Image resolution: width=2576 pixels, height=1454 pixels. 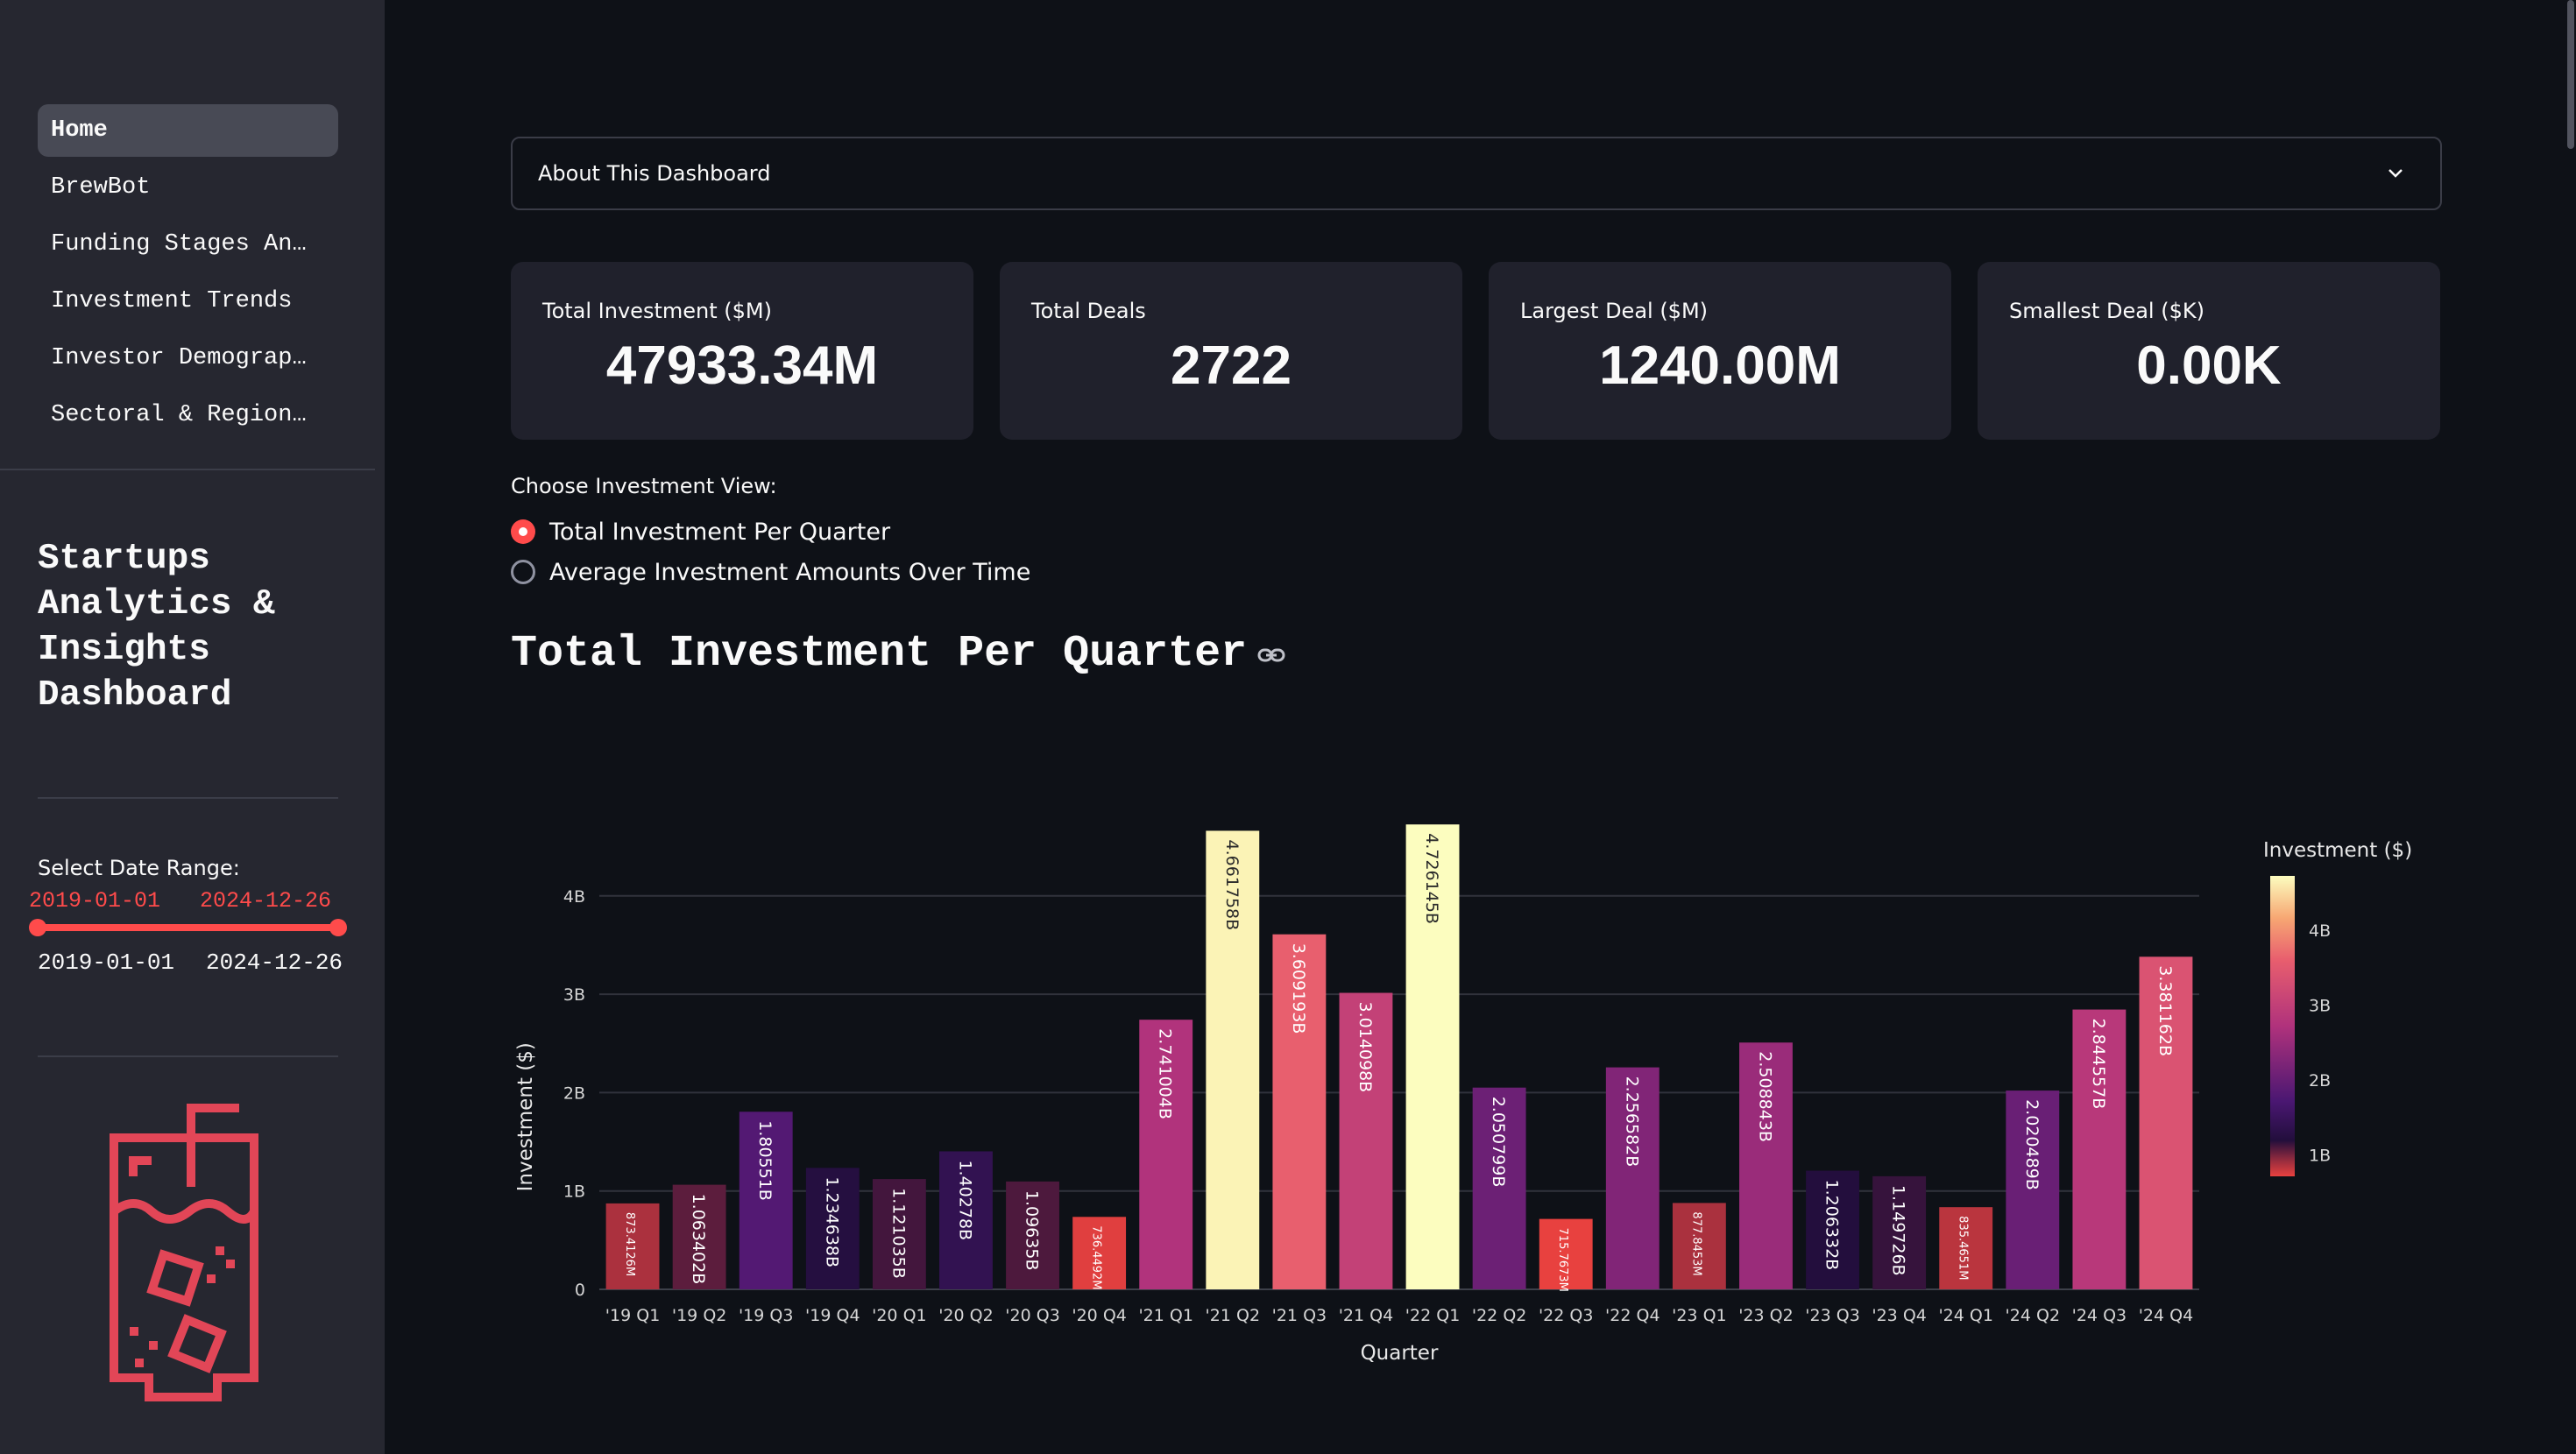 What do you see at coordinates (1699, 1315) in the screenshot?
I see `x-tick-label: '23 Q1` at bounding box center [1699, 1315].